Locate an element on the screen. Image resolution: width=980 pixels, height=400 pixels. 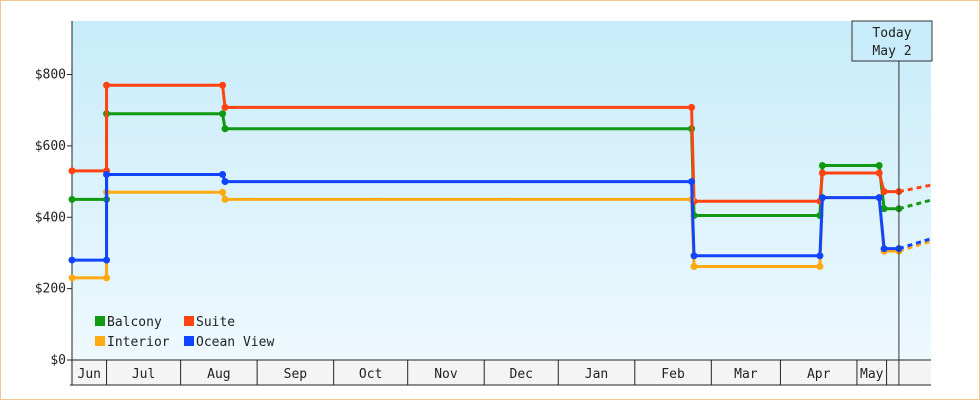
x-tick-label: Jul is located at coordinates (143, 374).